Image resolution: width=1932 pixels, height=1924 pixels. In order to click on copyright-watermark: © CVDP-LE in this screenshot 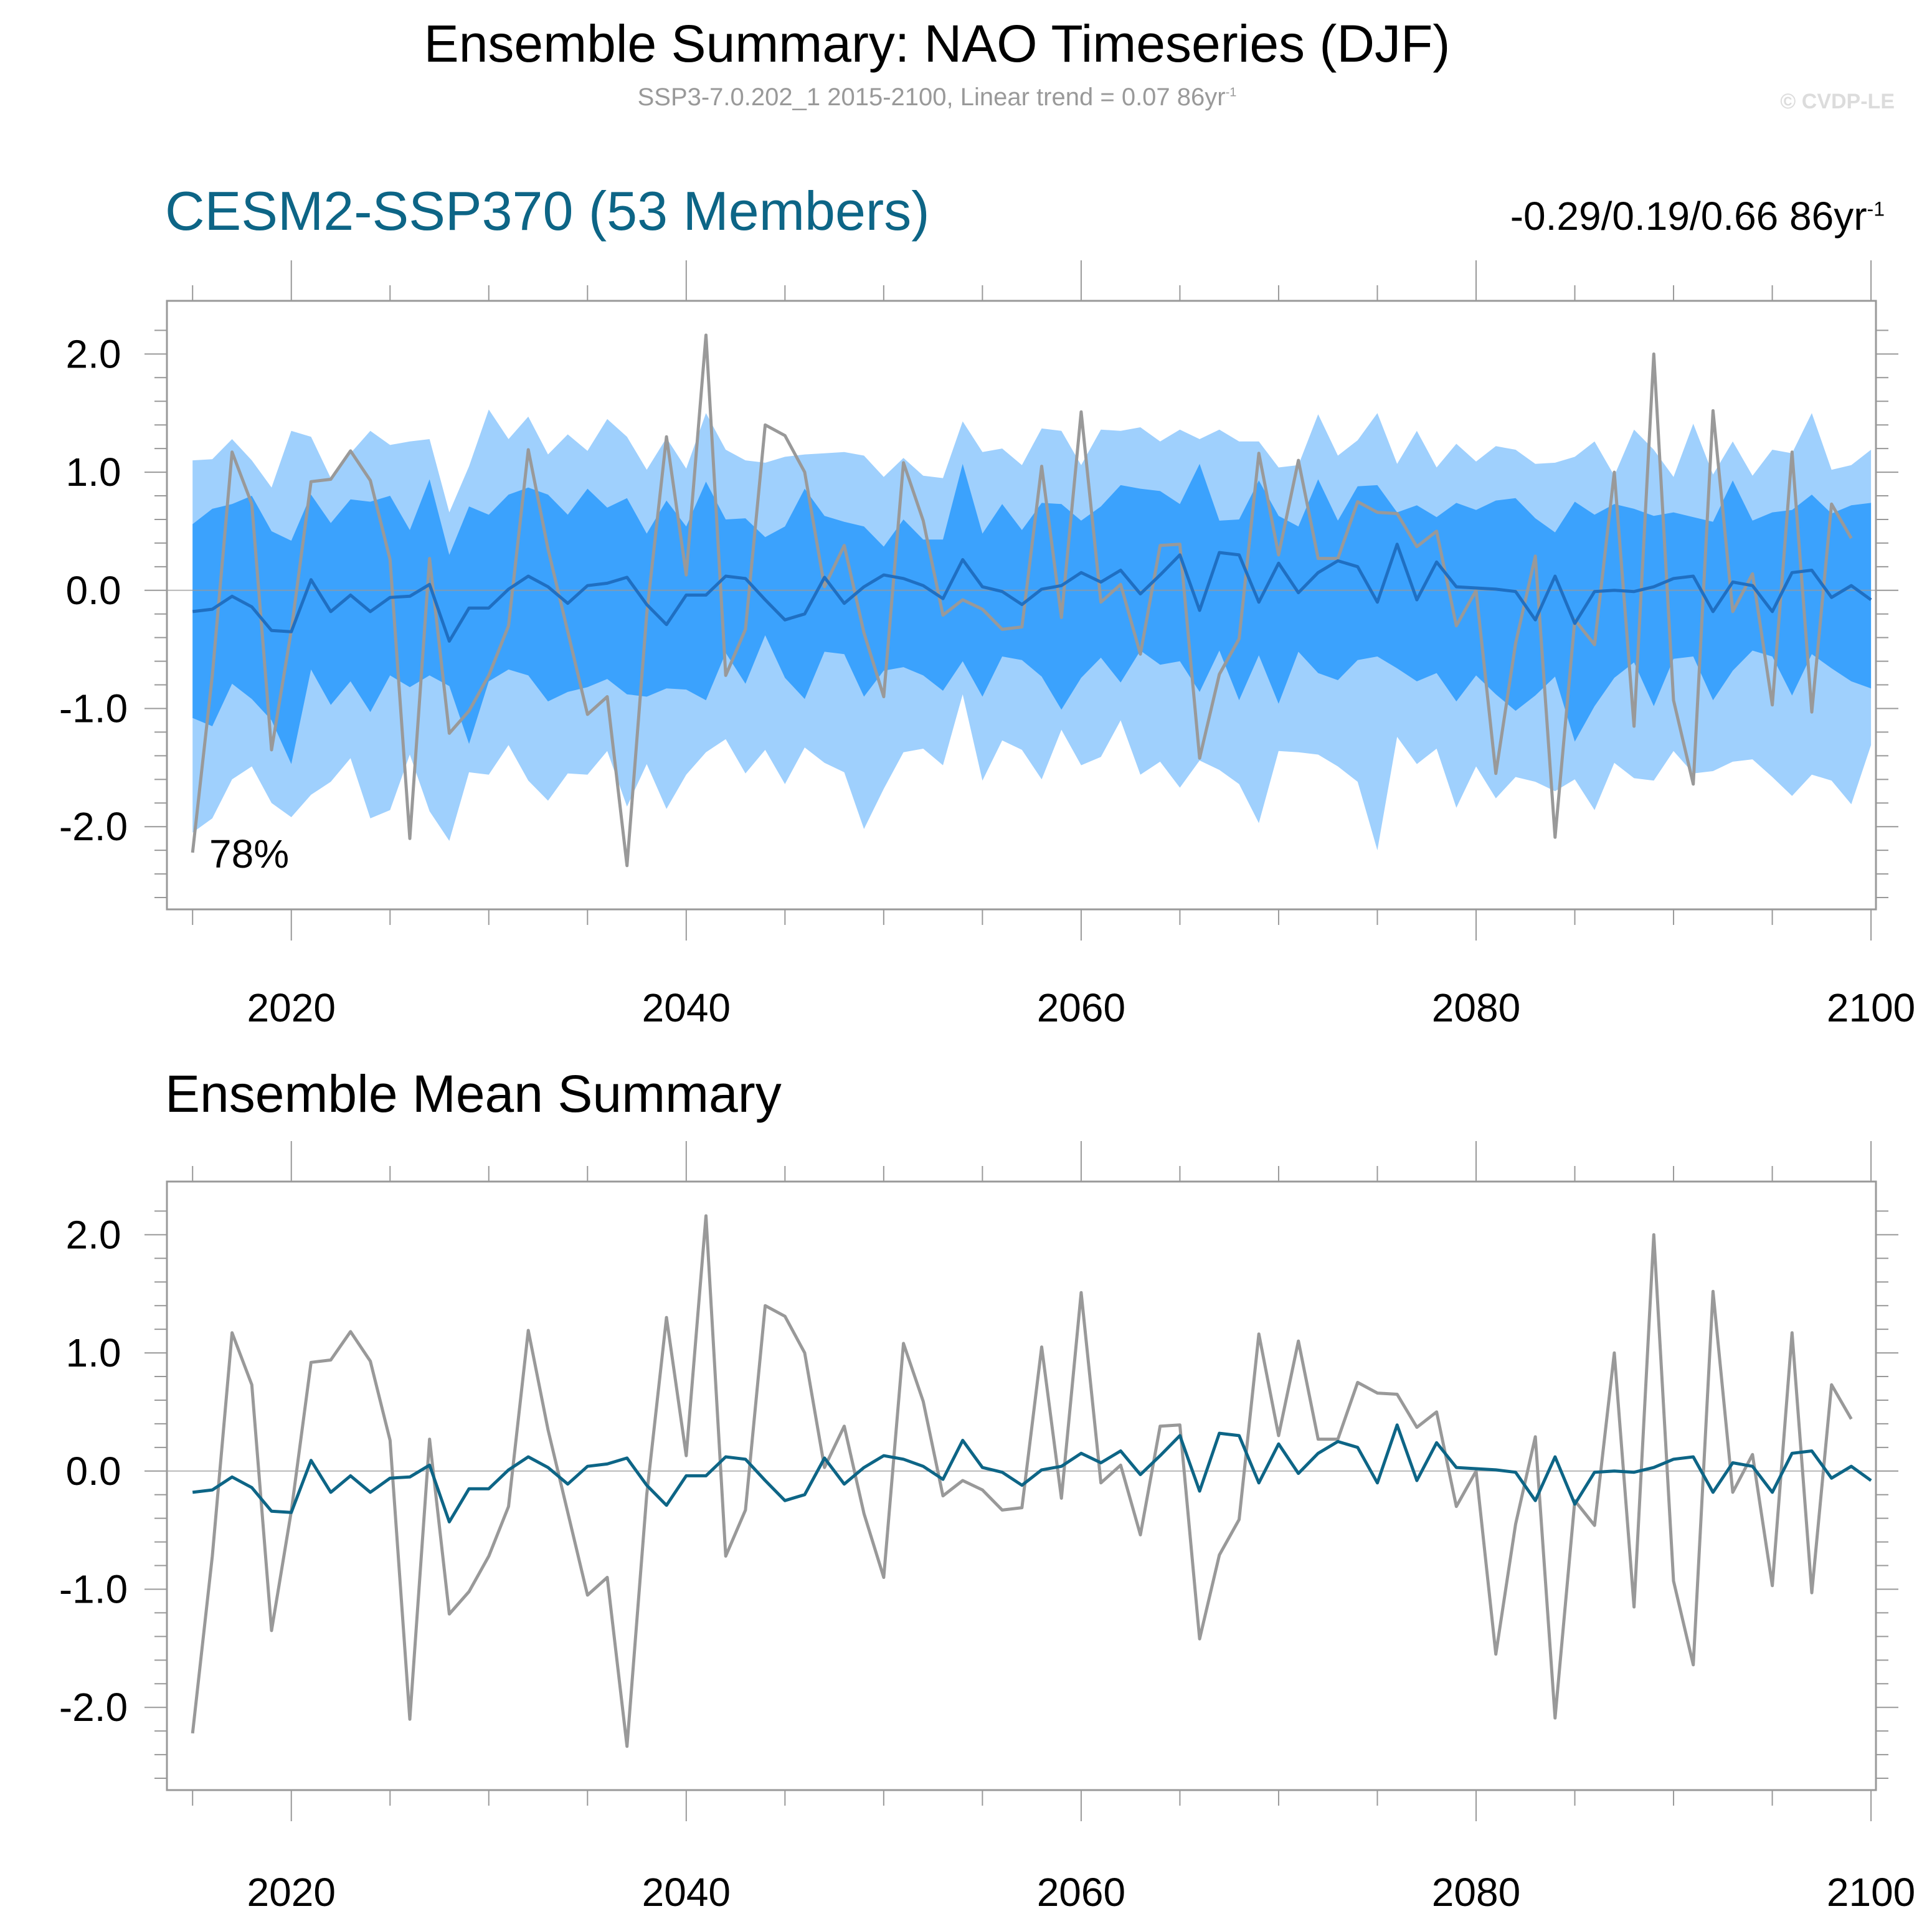, I will do `click(1838, 101)`.